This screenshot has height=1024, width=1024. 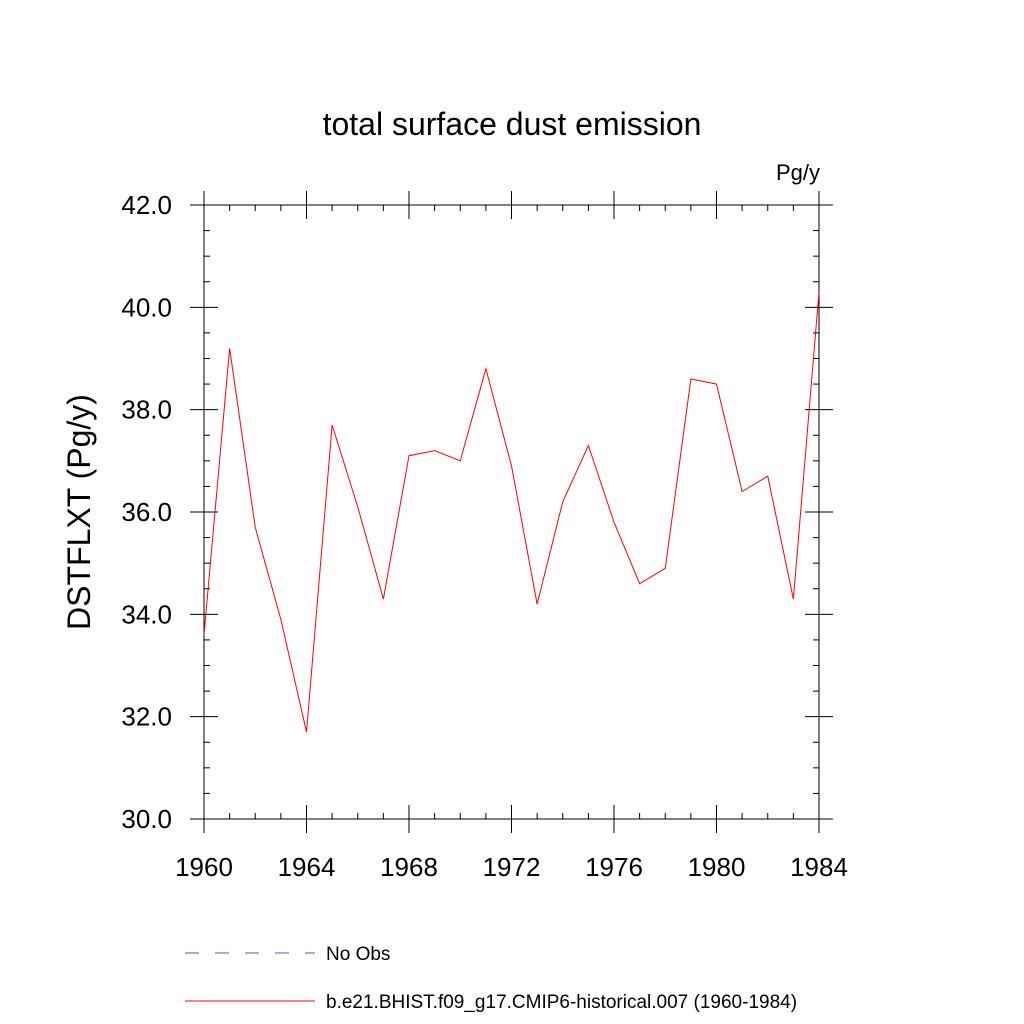 What do you see at coordinates (717, 867) in the screenshot?
I see `x-tick-label: 1980` at bounding box center [717, 867].